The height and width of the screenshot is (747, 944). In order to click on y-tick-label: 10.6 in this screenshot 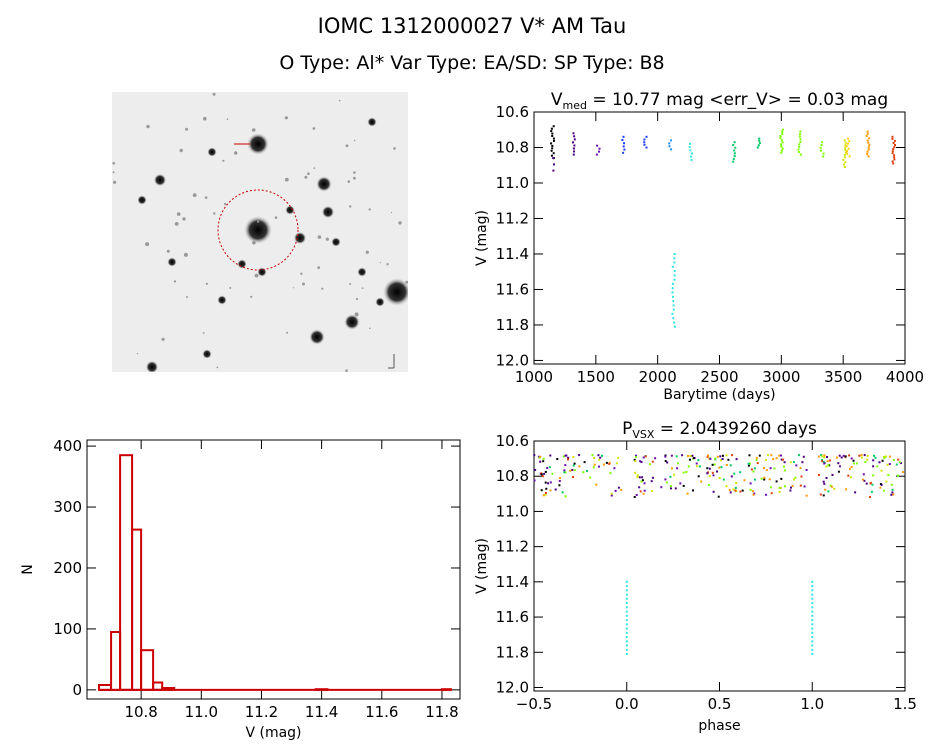, I will do `click(512, 441)`.